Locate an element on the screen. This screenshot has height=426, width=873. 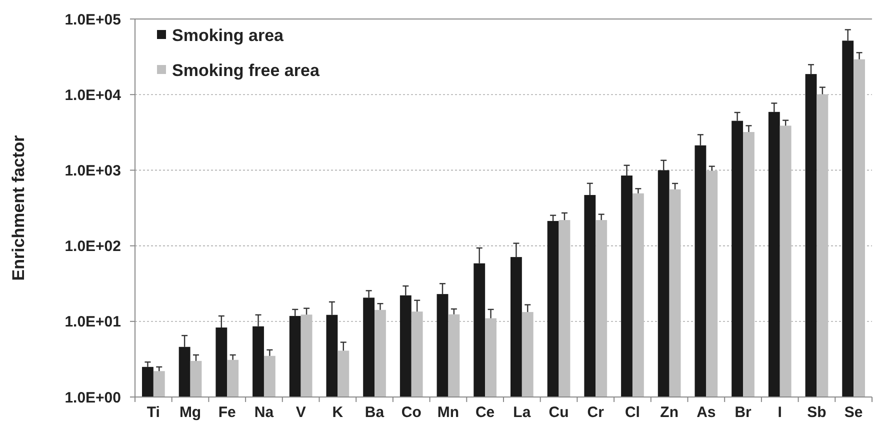
x-tick-label: Fe is located at coordinates (227, 412).